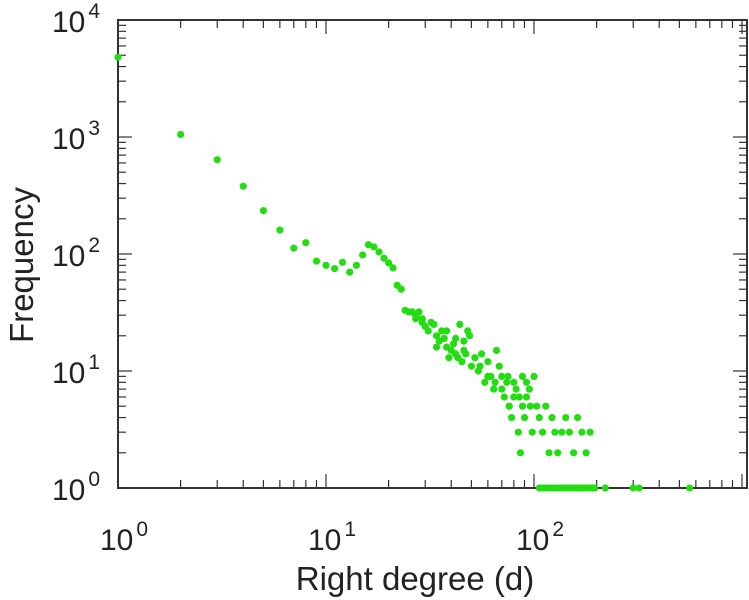 The height and width of the screenshot is (600, 749). Describe the element at coordinates (332, 537) in the screenshot. I see `x-tick-label: 10 1` at that location.